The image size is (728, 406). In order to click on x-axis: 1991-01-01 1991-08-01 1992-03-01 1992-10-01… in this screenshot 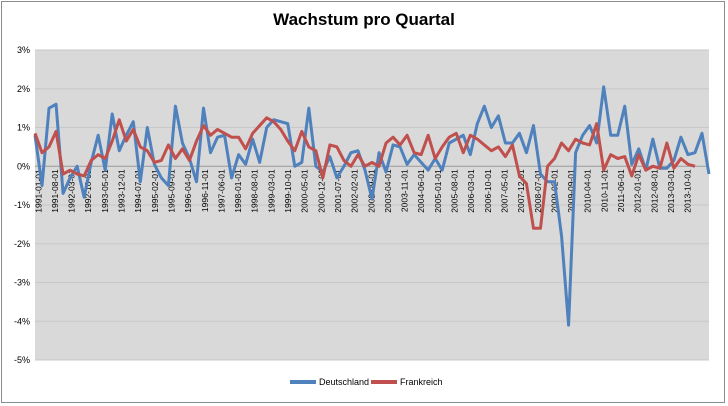, I will do `click(362, 191)`.